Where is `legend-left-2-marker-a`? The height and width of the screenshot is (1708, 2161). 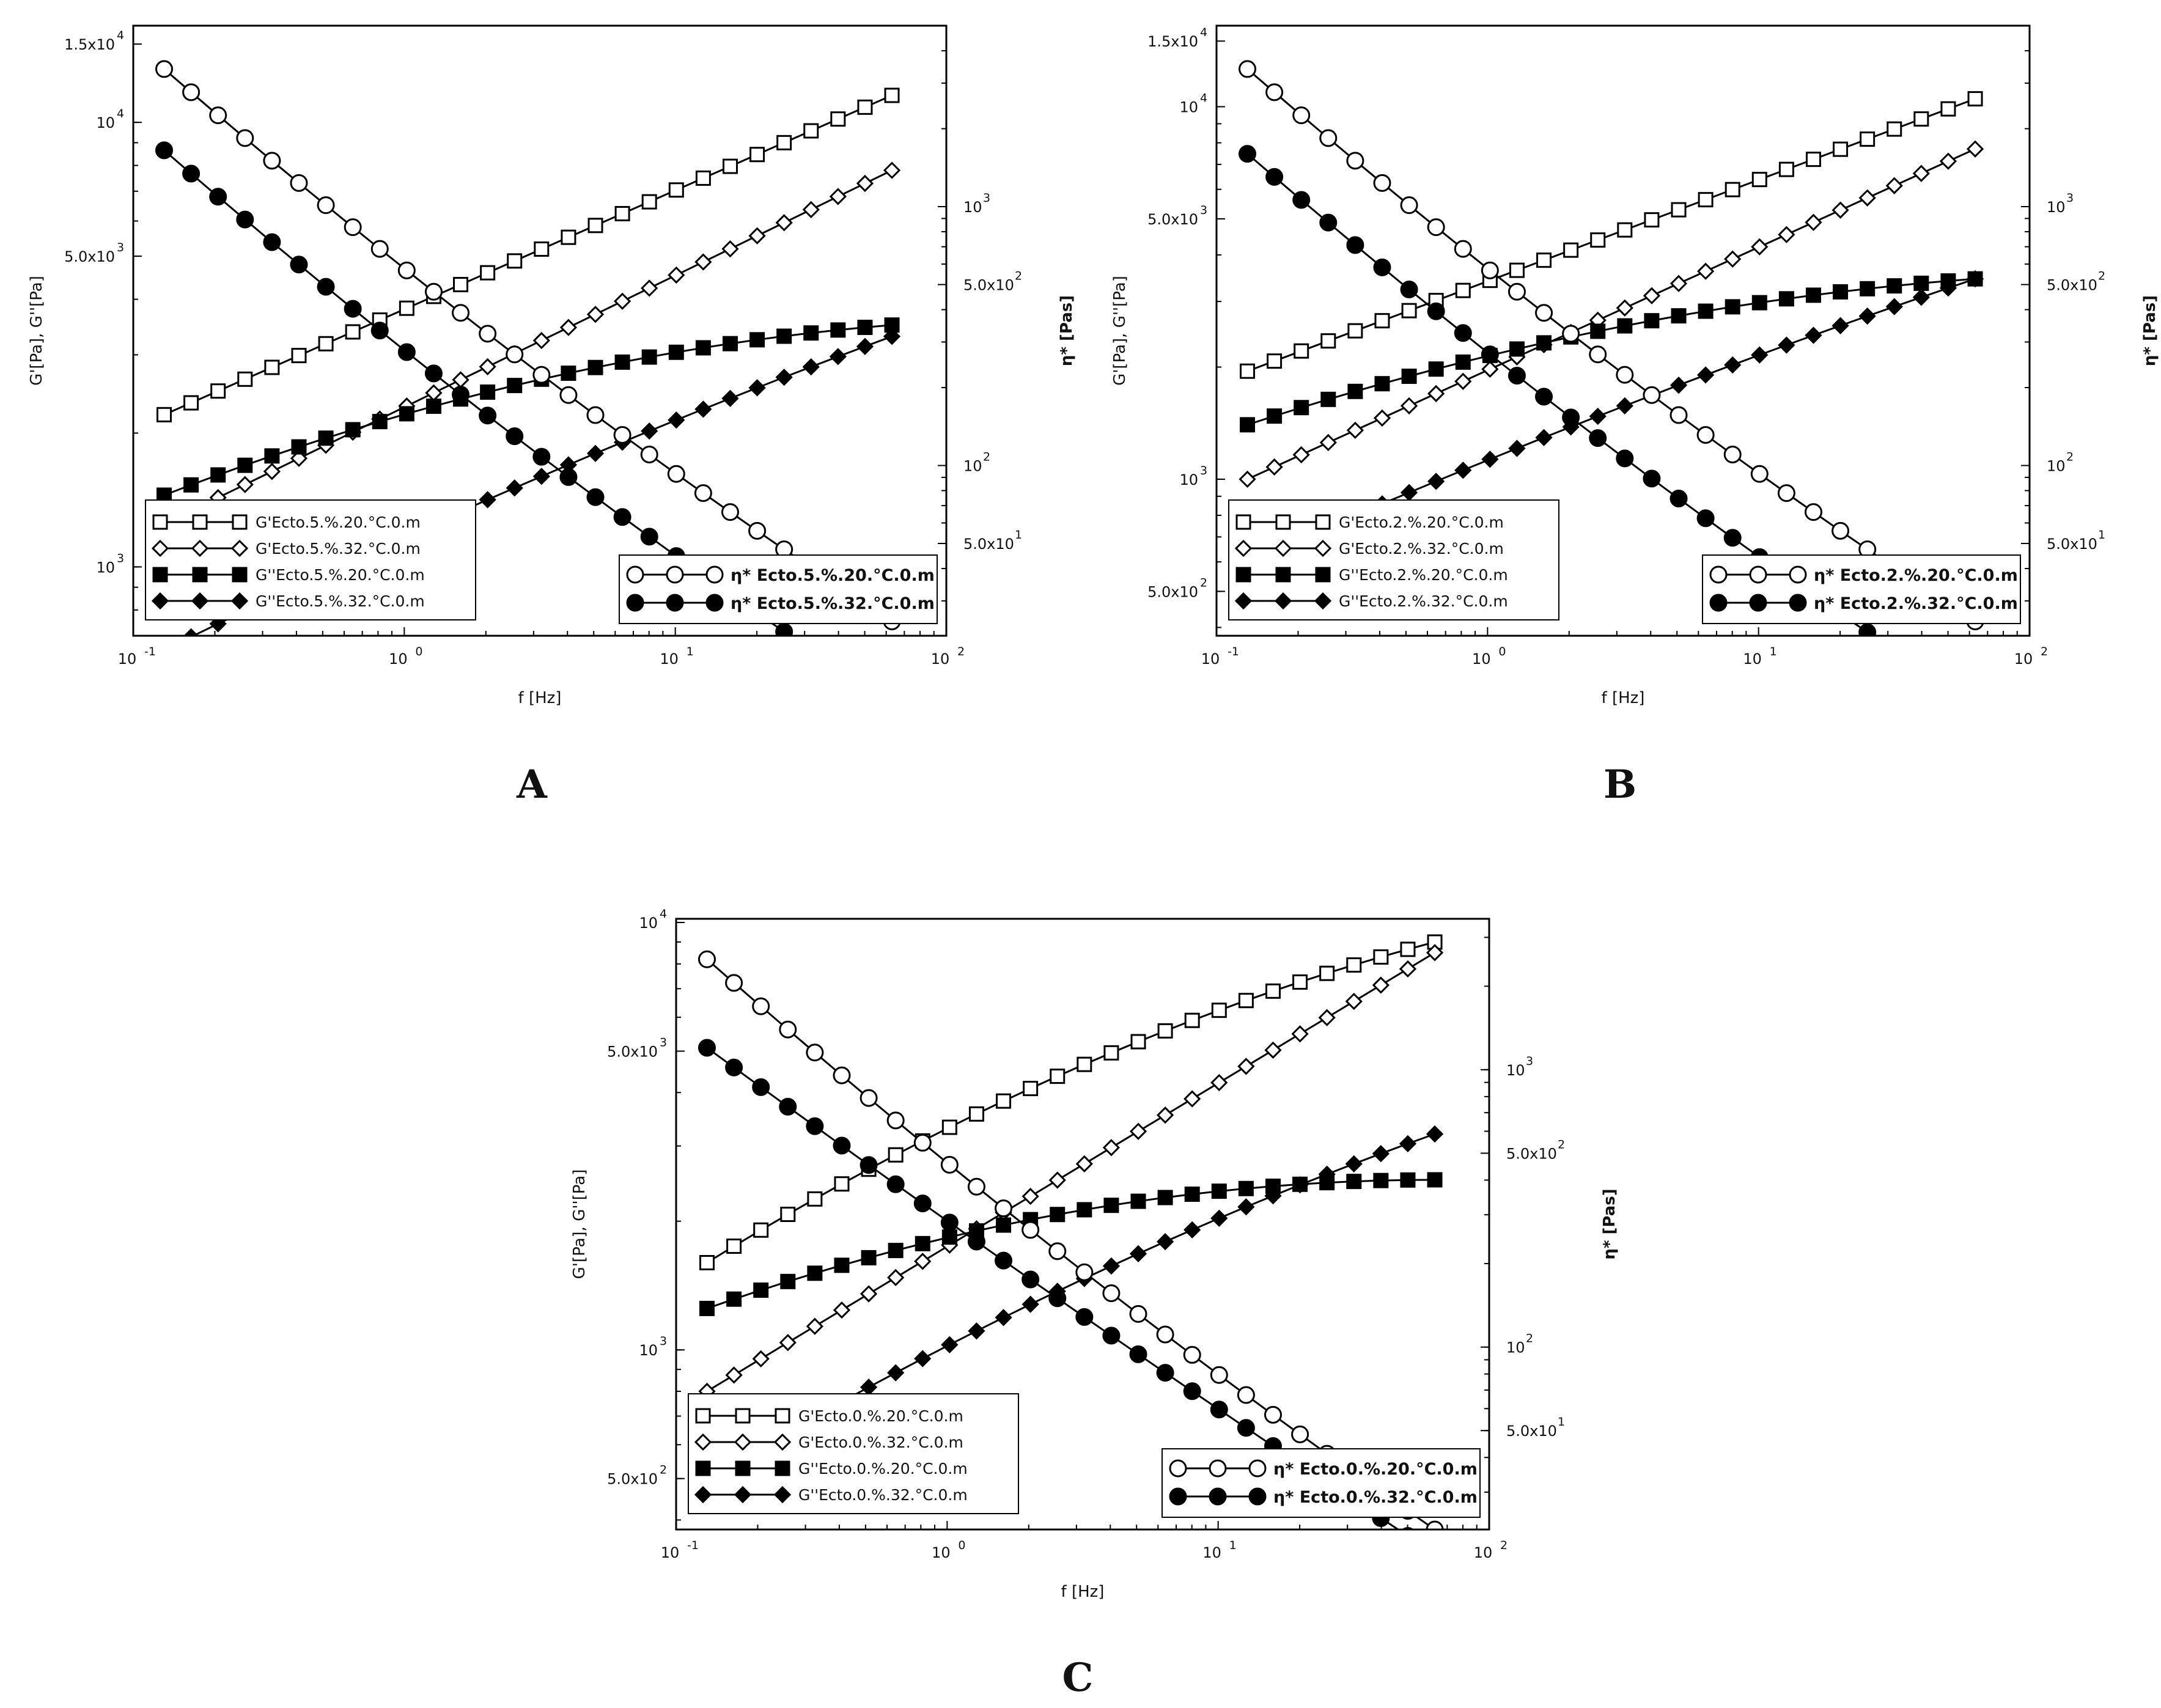
legend-left-2-marker-a is located at coordinates (703, 1468).